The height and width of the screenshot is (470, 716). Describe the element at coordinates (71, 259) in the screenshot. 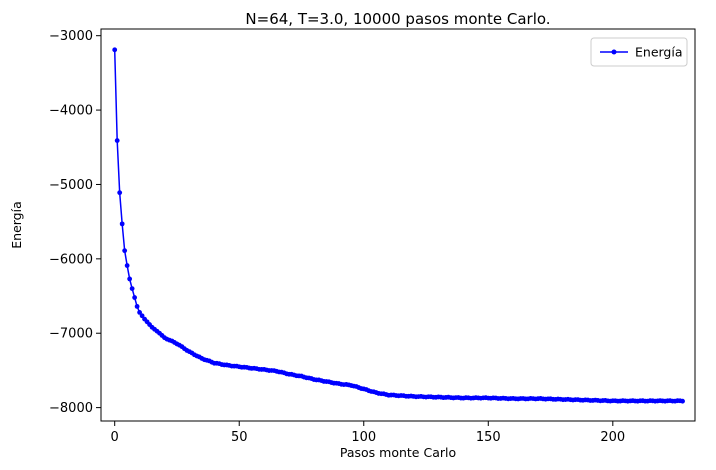

I see `y-tick-label: −6000` at that location.